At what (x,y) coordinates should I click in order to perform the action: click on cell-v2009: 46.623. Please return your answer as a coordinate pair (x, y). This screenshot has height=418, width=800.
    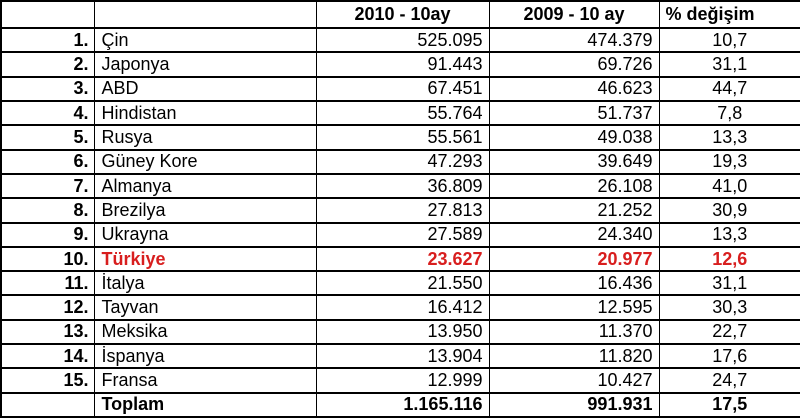
    Looking at the image, I should click on (574, 88).